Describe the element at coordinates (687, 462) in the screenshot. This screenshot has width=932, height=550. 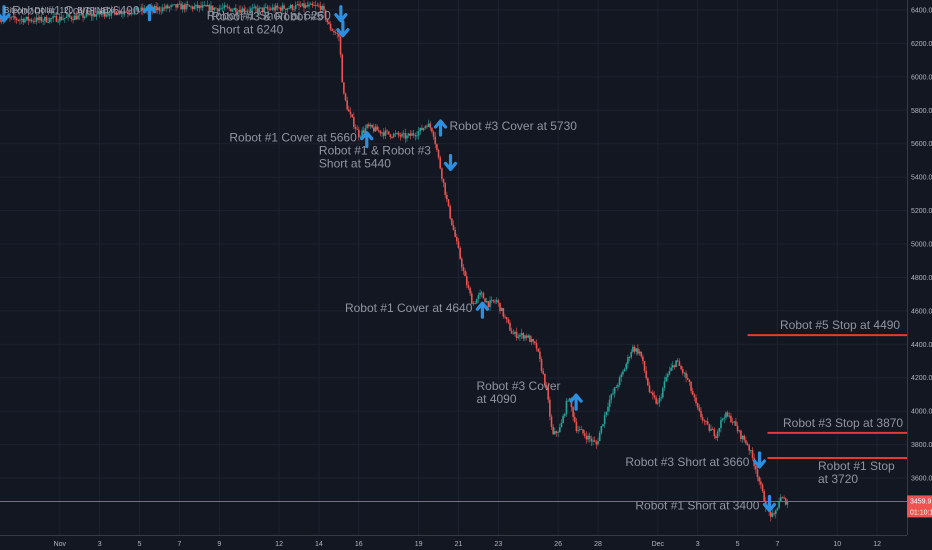
I see `trade-label: Robot #3 Short at 3660` at that location.